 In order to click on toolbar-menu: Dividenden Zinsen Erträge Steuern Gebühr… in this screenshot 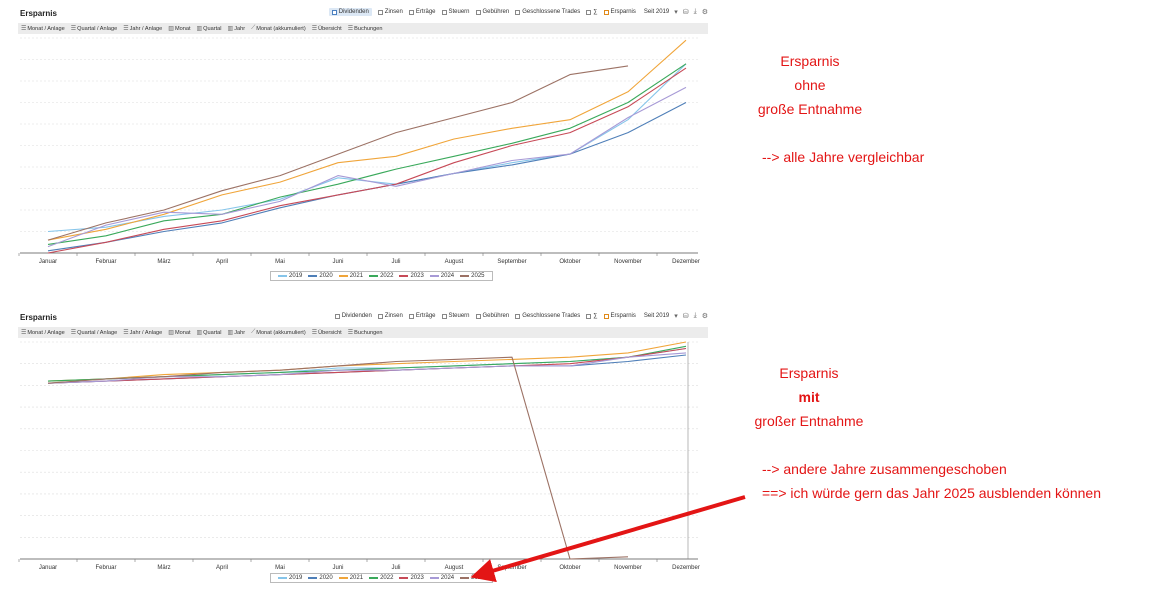, I will do `click(515, 12)`.